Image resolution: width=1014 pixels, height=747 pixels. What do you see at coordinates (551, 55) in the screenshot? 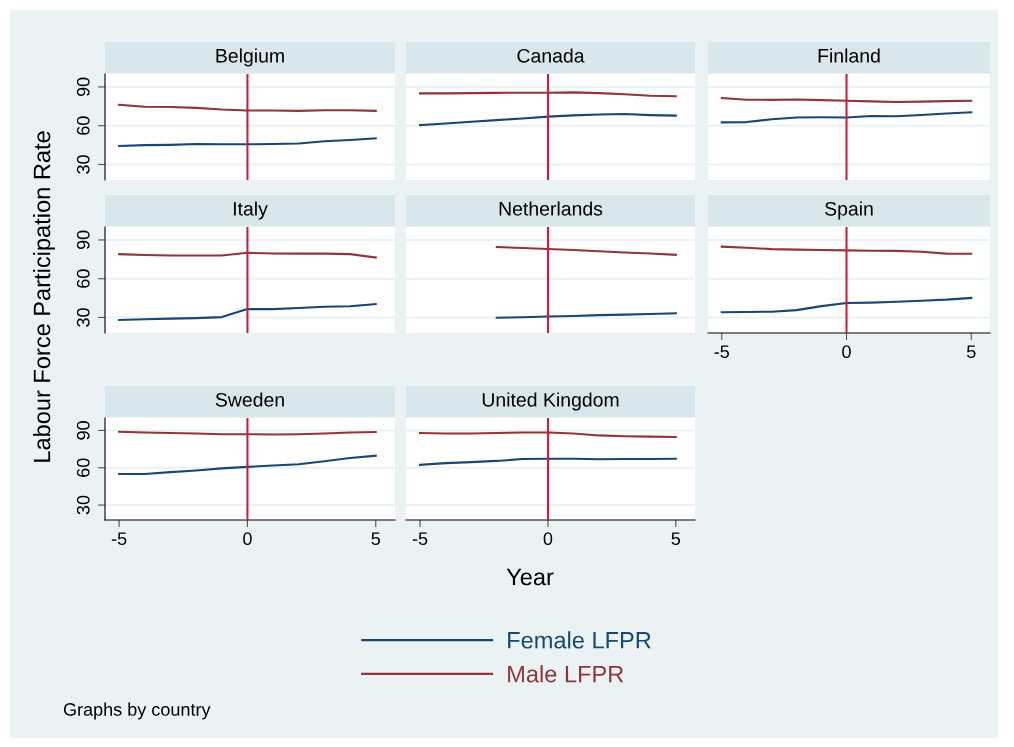
I see `chart-title: Canada` at bounding box center [551, 55].